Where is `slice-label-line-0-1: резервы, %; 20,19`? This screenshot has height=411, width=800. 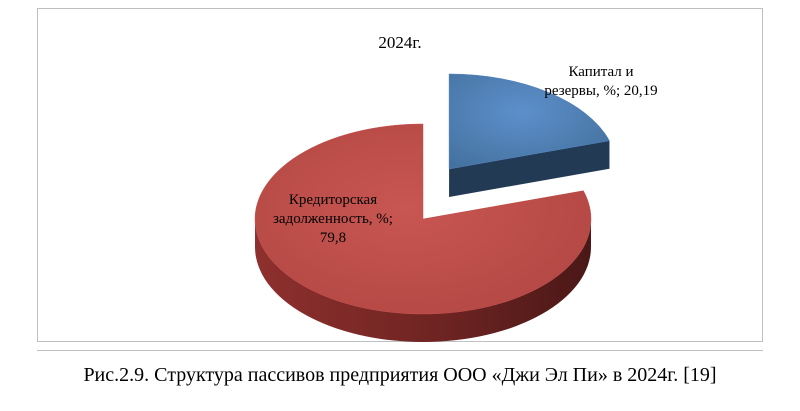
slice-label-line-0-1: резервы, %; 20,19 is located at coordinates (601, 91).